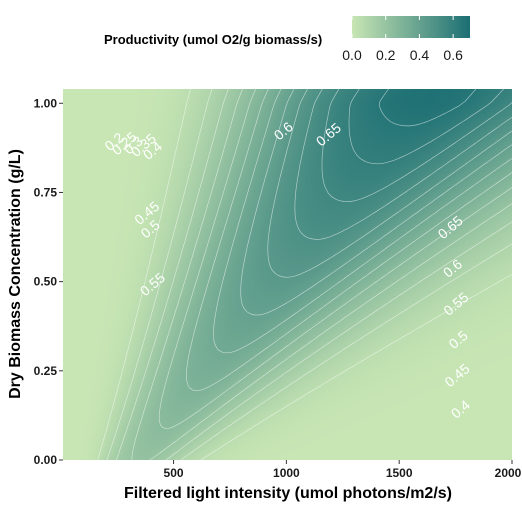 This screenshot has width=522, height=509. What do you see at coordinates (286, 473) in the screenshot?
I see `x-tick-label: 1000` at bounding box center [286, 473].